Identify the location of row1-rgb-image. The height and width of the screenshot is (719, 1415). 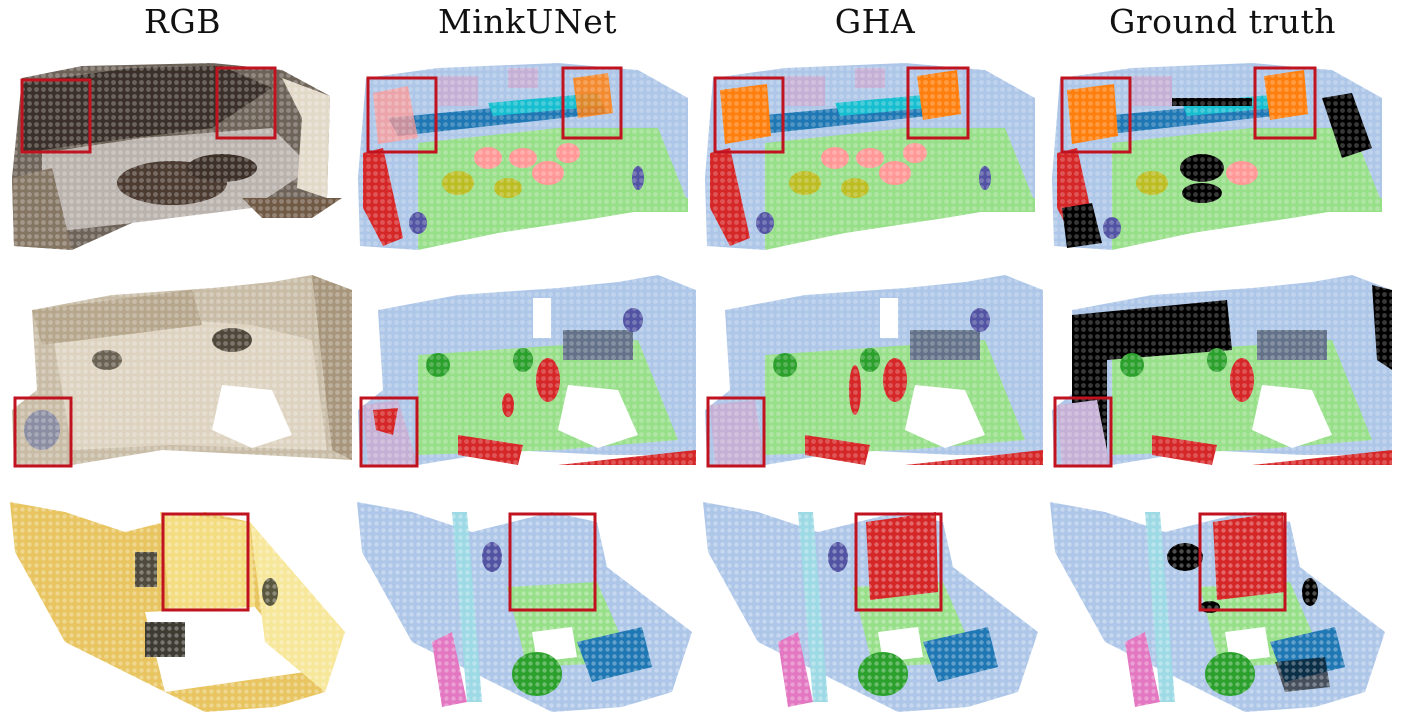
(177, 158).